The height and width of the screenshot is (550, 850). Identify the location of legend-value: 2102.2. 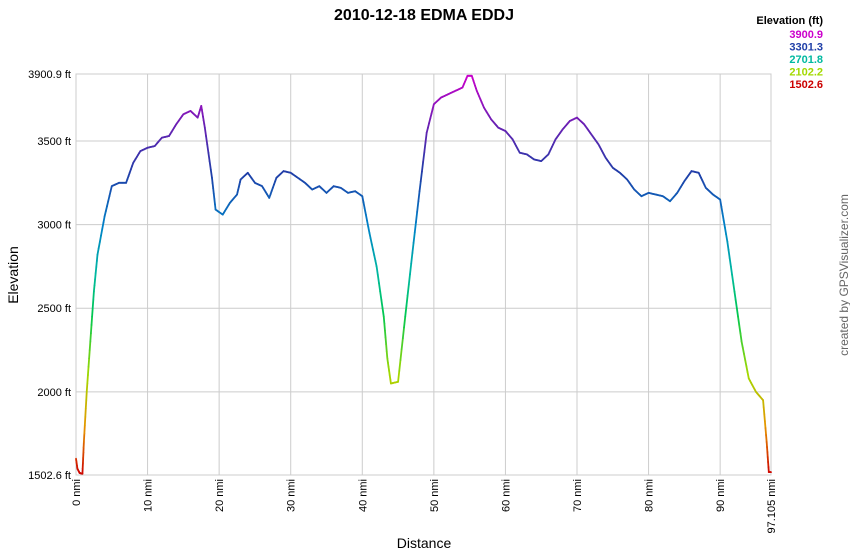
(806, 73).